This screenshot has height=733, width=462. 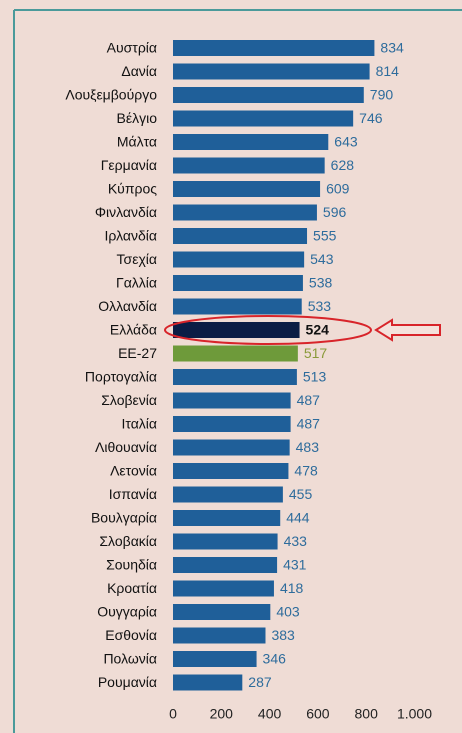 I want to click on value-label: 524, so click(x=318, y=330).